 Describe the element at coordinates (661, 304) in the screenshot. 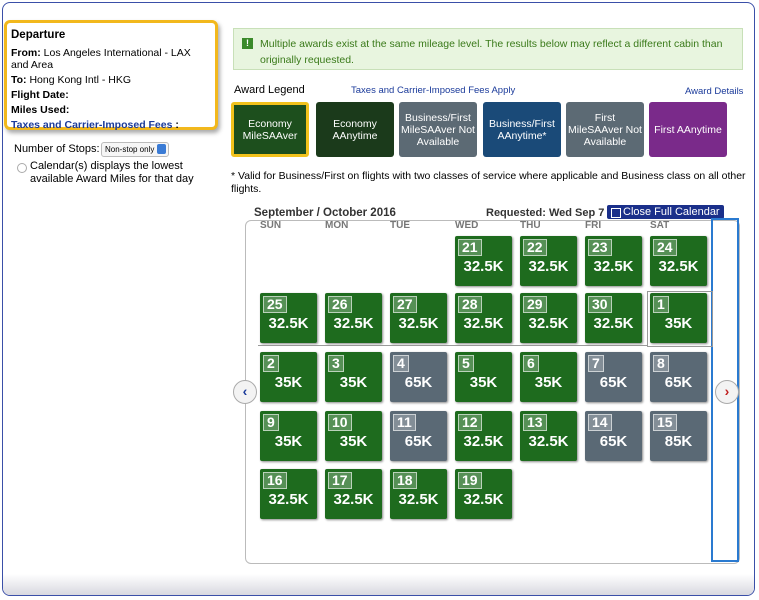

I see `day-number: 1` at that location.